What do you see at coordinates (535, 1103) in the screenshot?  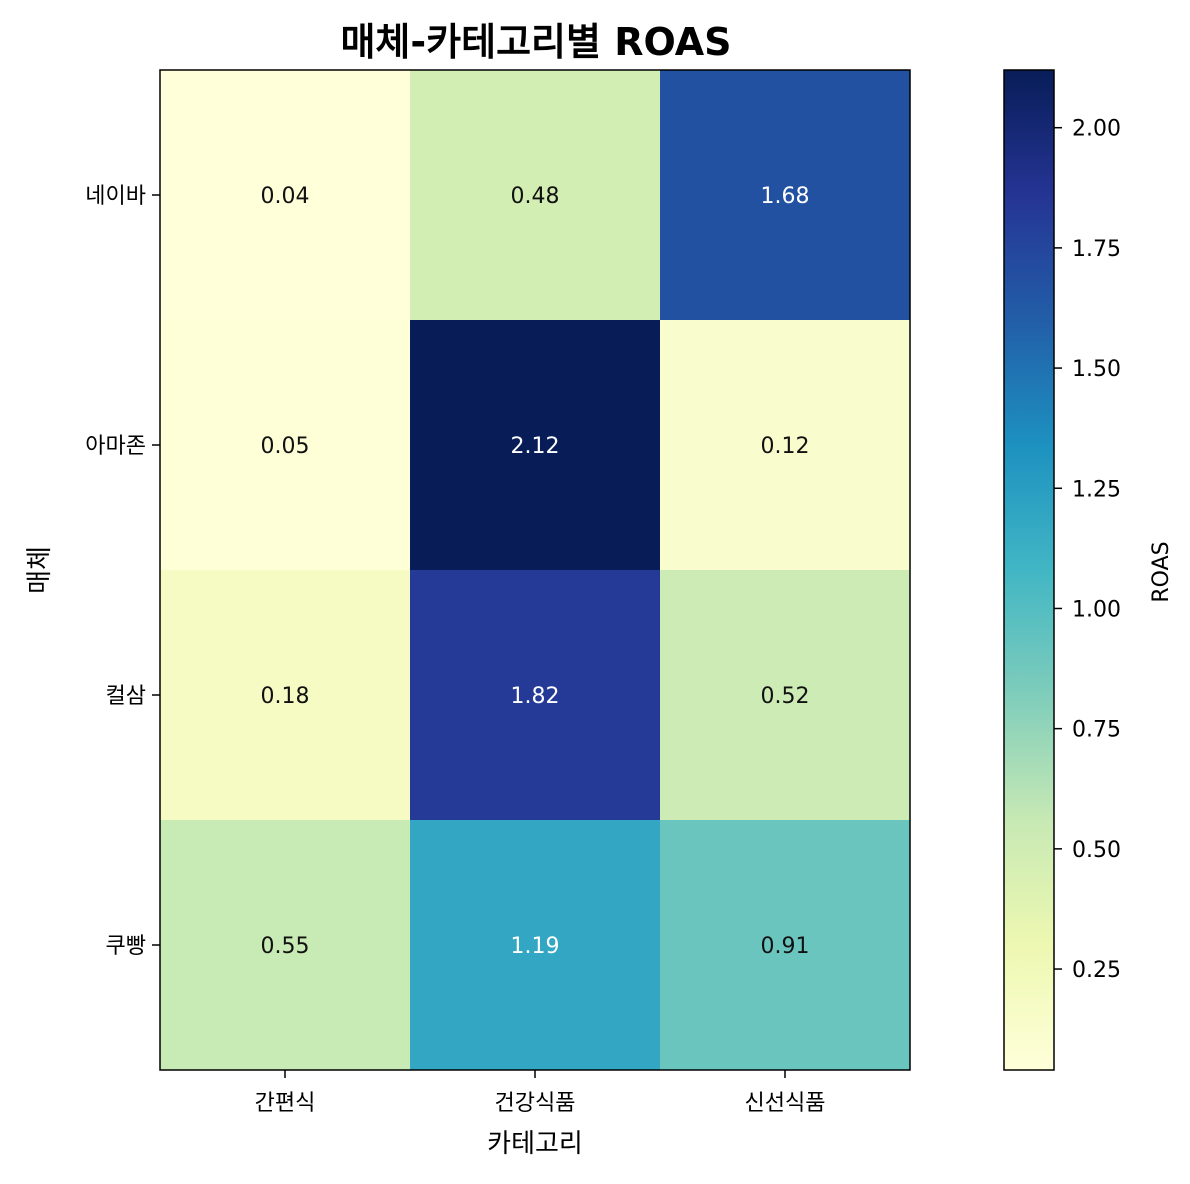 I see `x-tick-label: 건강식품` at bounding box center [535, 1103].